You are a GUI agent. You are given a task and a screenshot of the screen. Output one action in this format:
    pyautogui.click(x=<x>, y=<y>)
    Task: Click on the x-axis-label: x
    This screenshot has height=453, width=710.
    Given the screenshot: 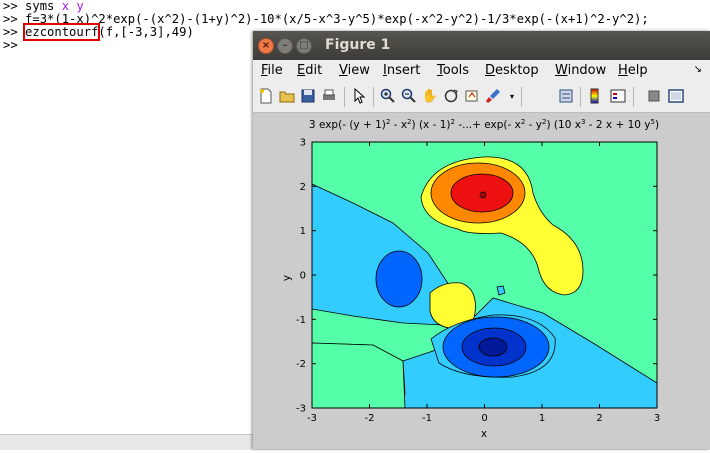 What is the action you would take?
    pyautogui.click(x=484, y=434)
    